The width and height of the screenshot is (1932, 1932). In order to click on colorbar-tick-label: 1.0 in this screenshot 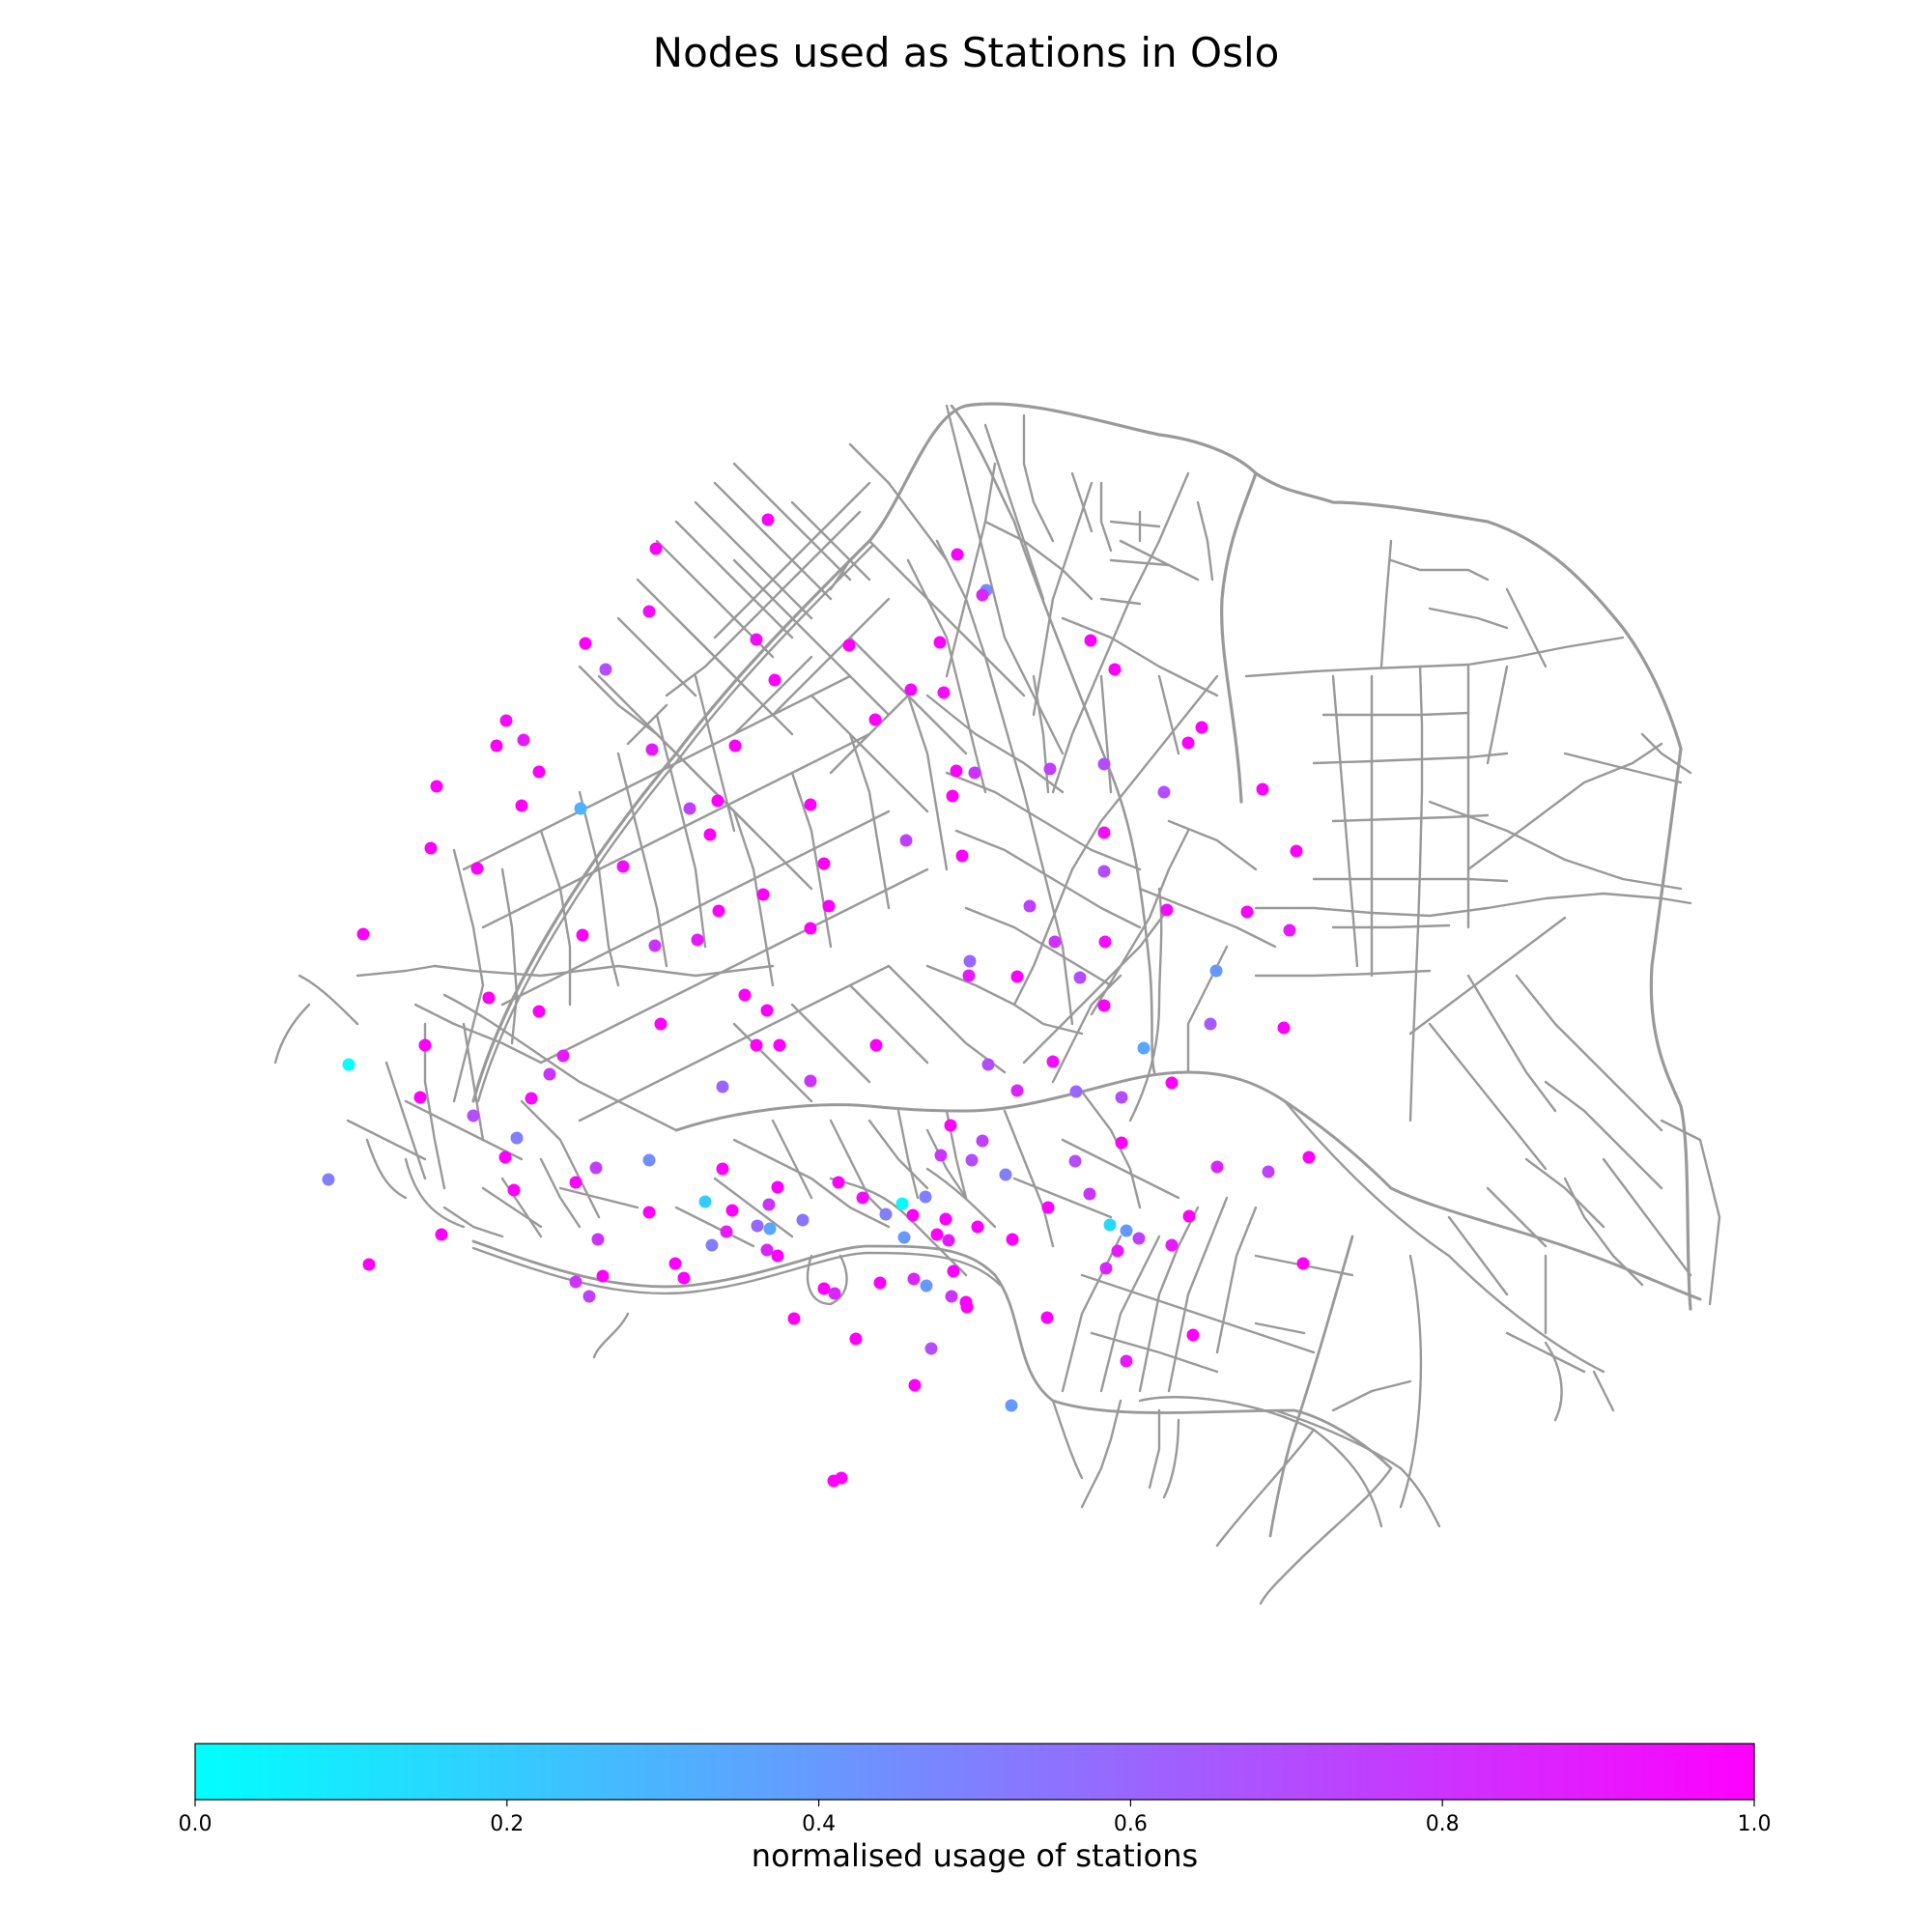, I will do `click(1755, 1824)`.